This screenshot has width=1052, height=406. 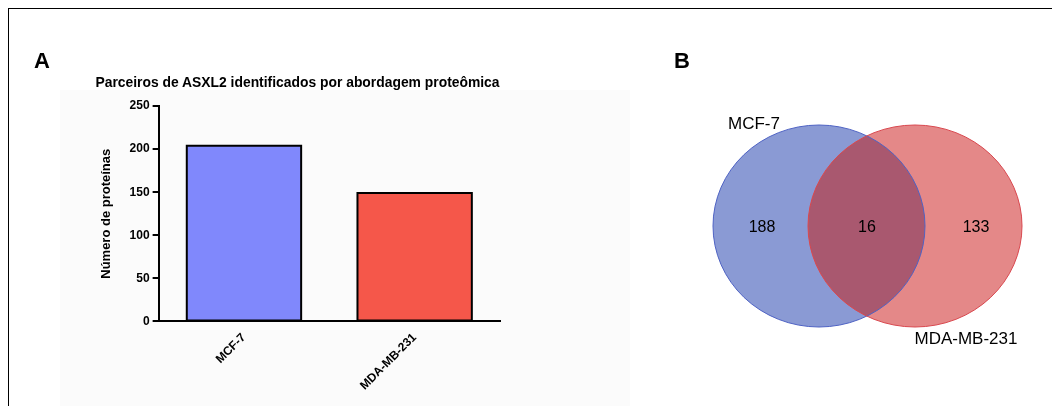 What do you see at coordinates (867, 226) in the screenshot?
I see `data-label: 16` at bounding box center [867, 226].